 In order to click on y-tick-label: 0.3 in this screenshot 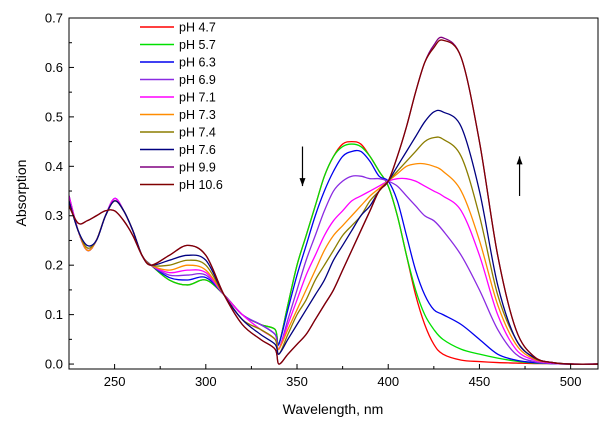, I will do `click(54, 215)`.